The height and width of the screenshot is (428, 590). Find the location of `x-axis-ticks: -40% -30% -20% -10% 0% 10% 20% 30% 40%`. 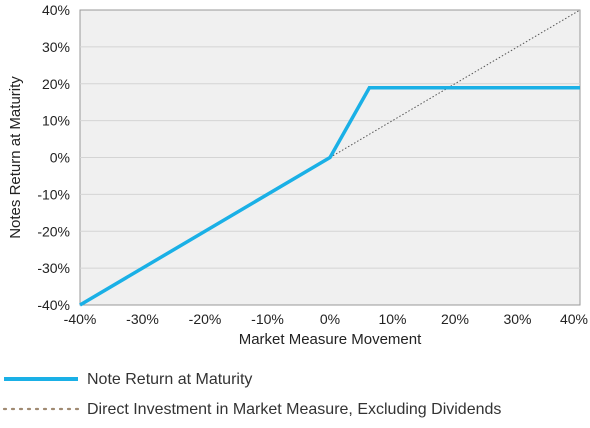

x-axis-ticks: -40% -30% -20% -10% 0% 10% 20% 30% 40% is located at coordinates (326, 319).